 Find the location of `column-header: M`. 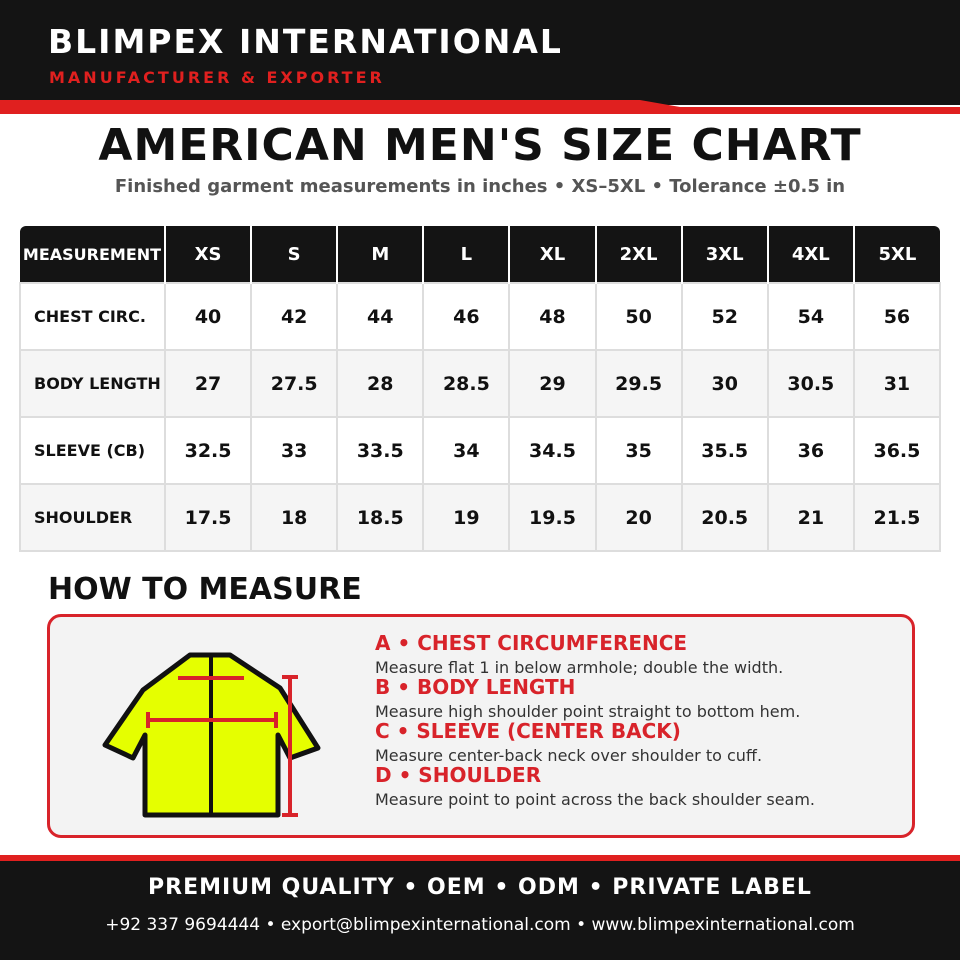

column-header: M is located at coordinates (380, 254).